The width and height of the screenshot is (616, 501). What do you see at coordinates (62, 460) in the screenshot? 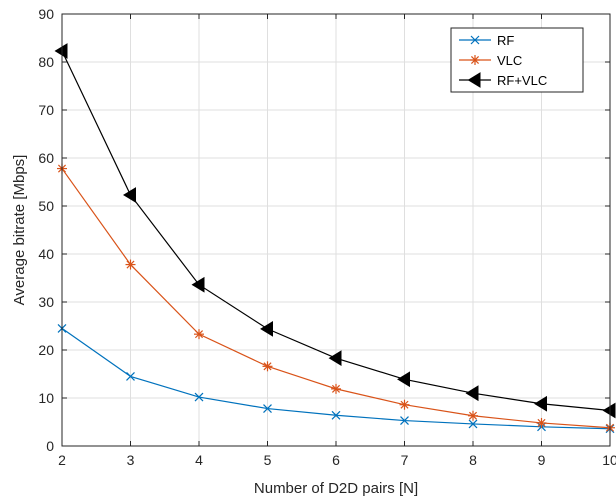
I see `x-tick-label: 2` at bounding box center [62, 460].